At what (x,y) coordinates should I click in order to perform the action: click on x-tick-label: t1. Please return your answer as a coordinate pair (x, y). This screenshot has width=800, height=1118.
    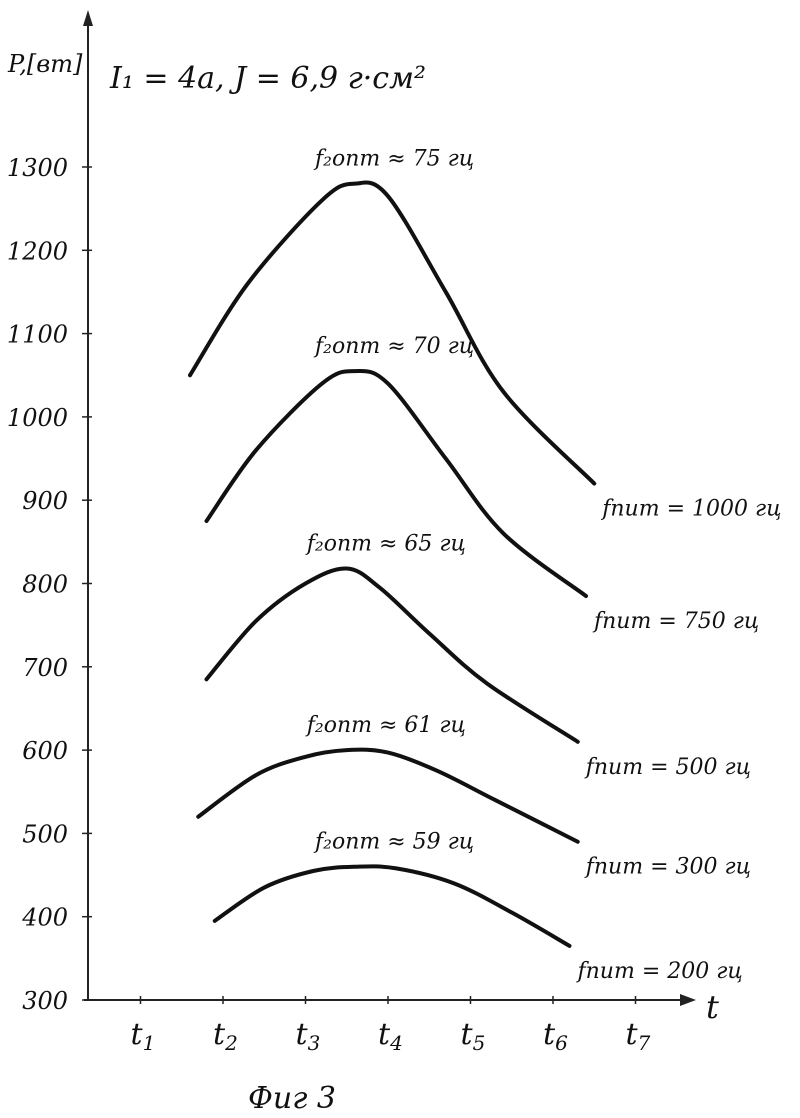
    Looking at the image, I should click on (143, 1036).